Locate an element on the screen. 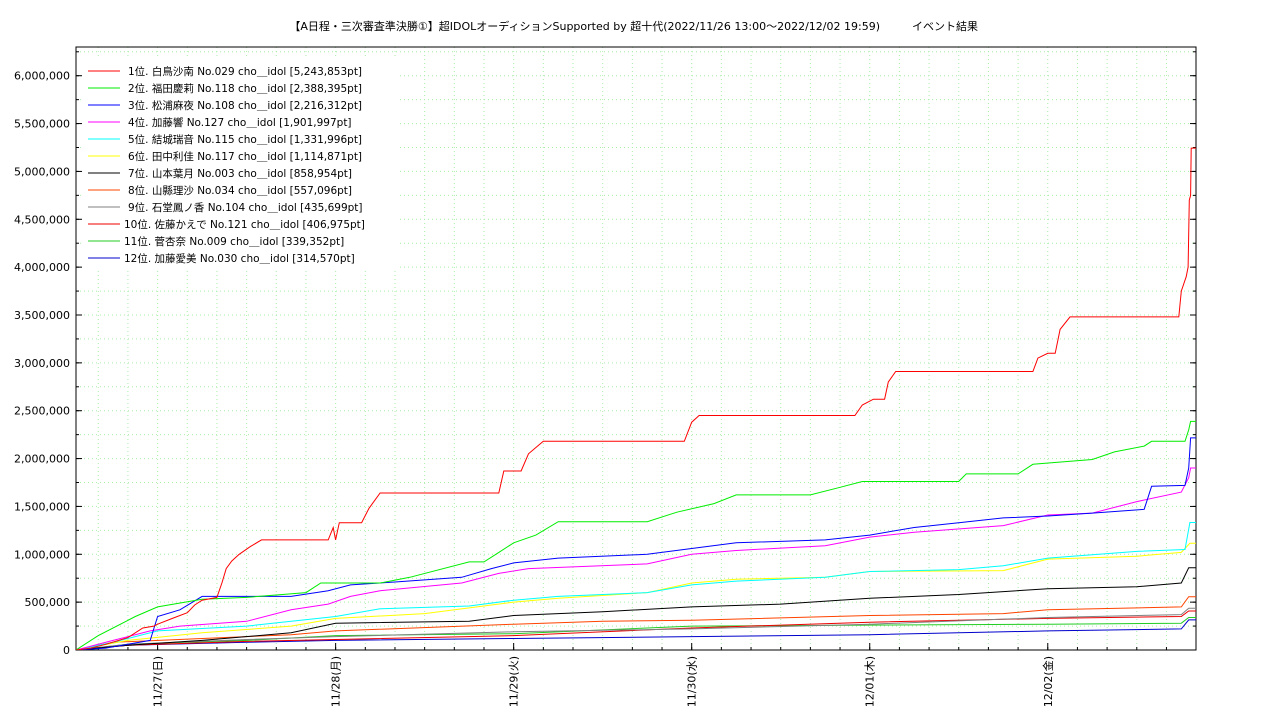  legend-entry: 11位. 菅杏奈 No.009 cho＿idol [339,352pt] is located at coordinates (234, 241).